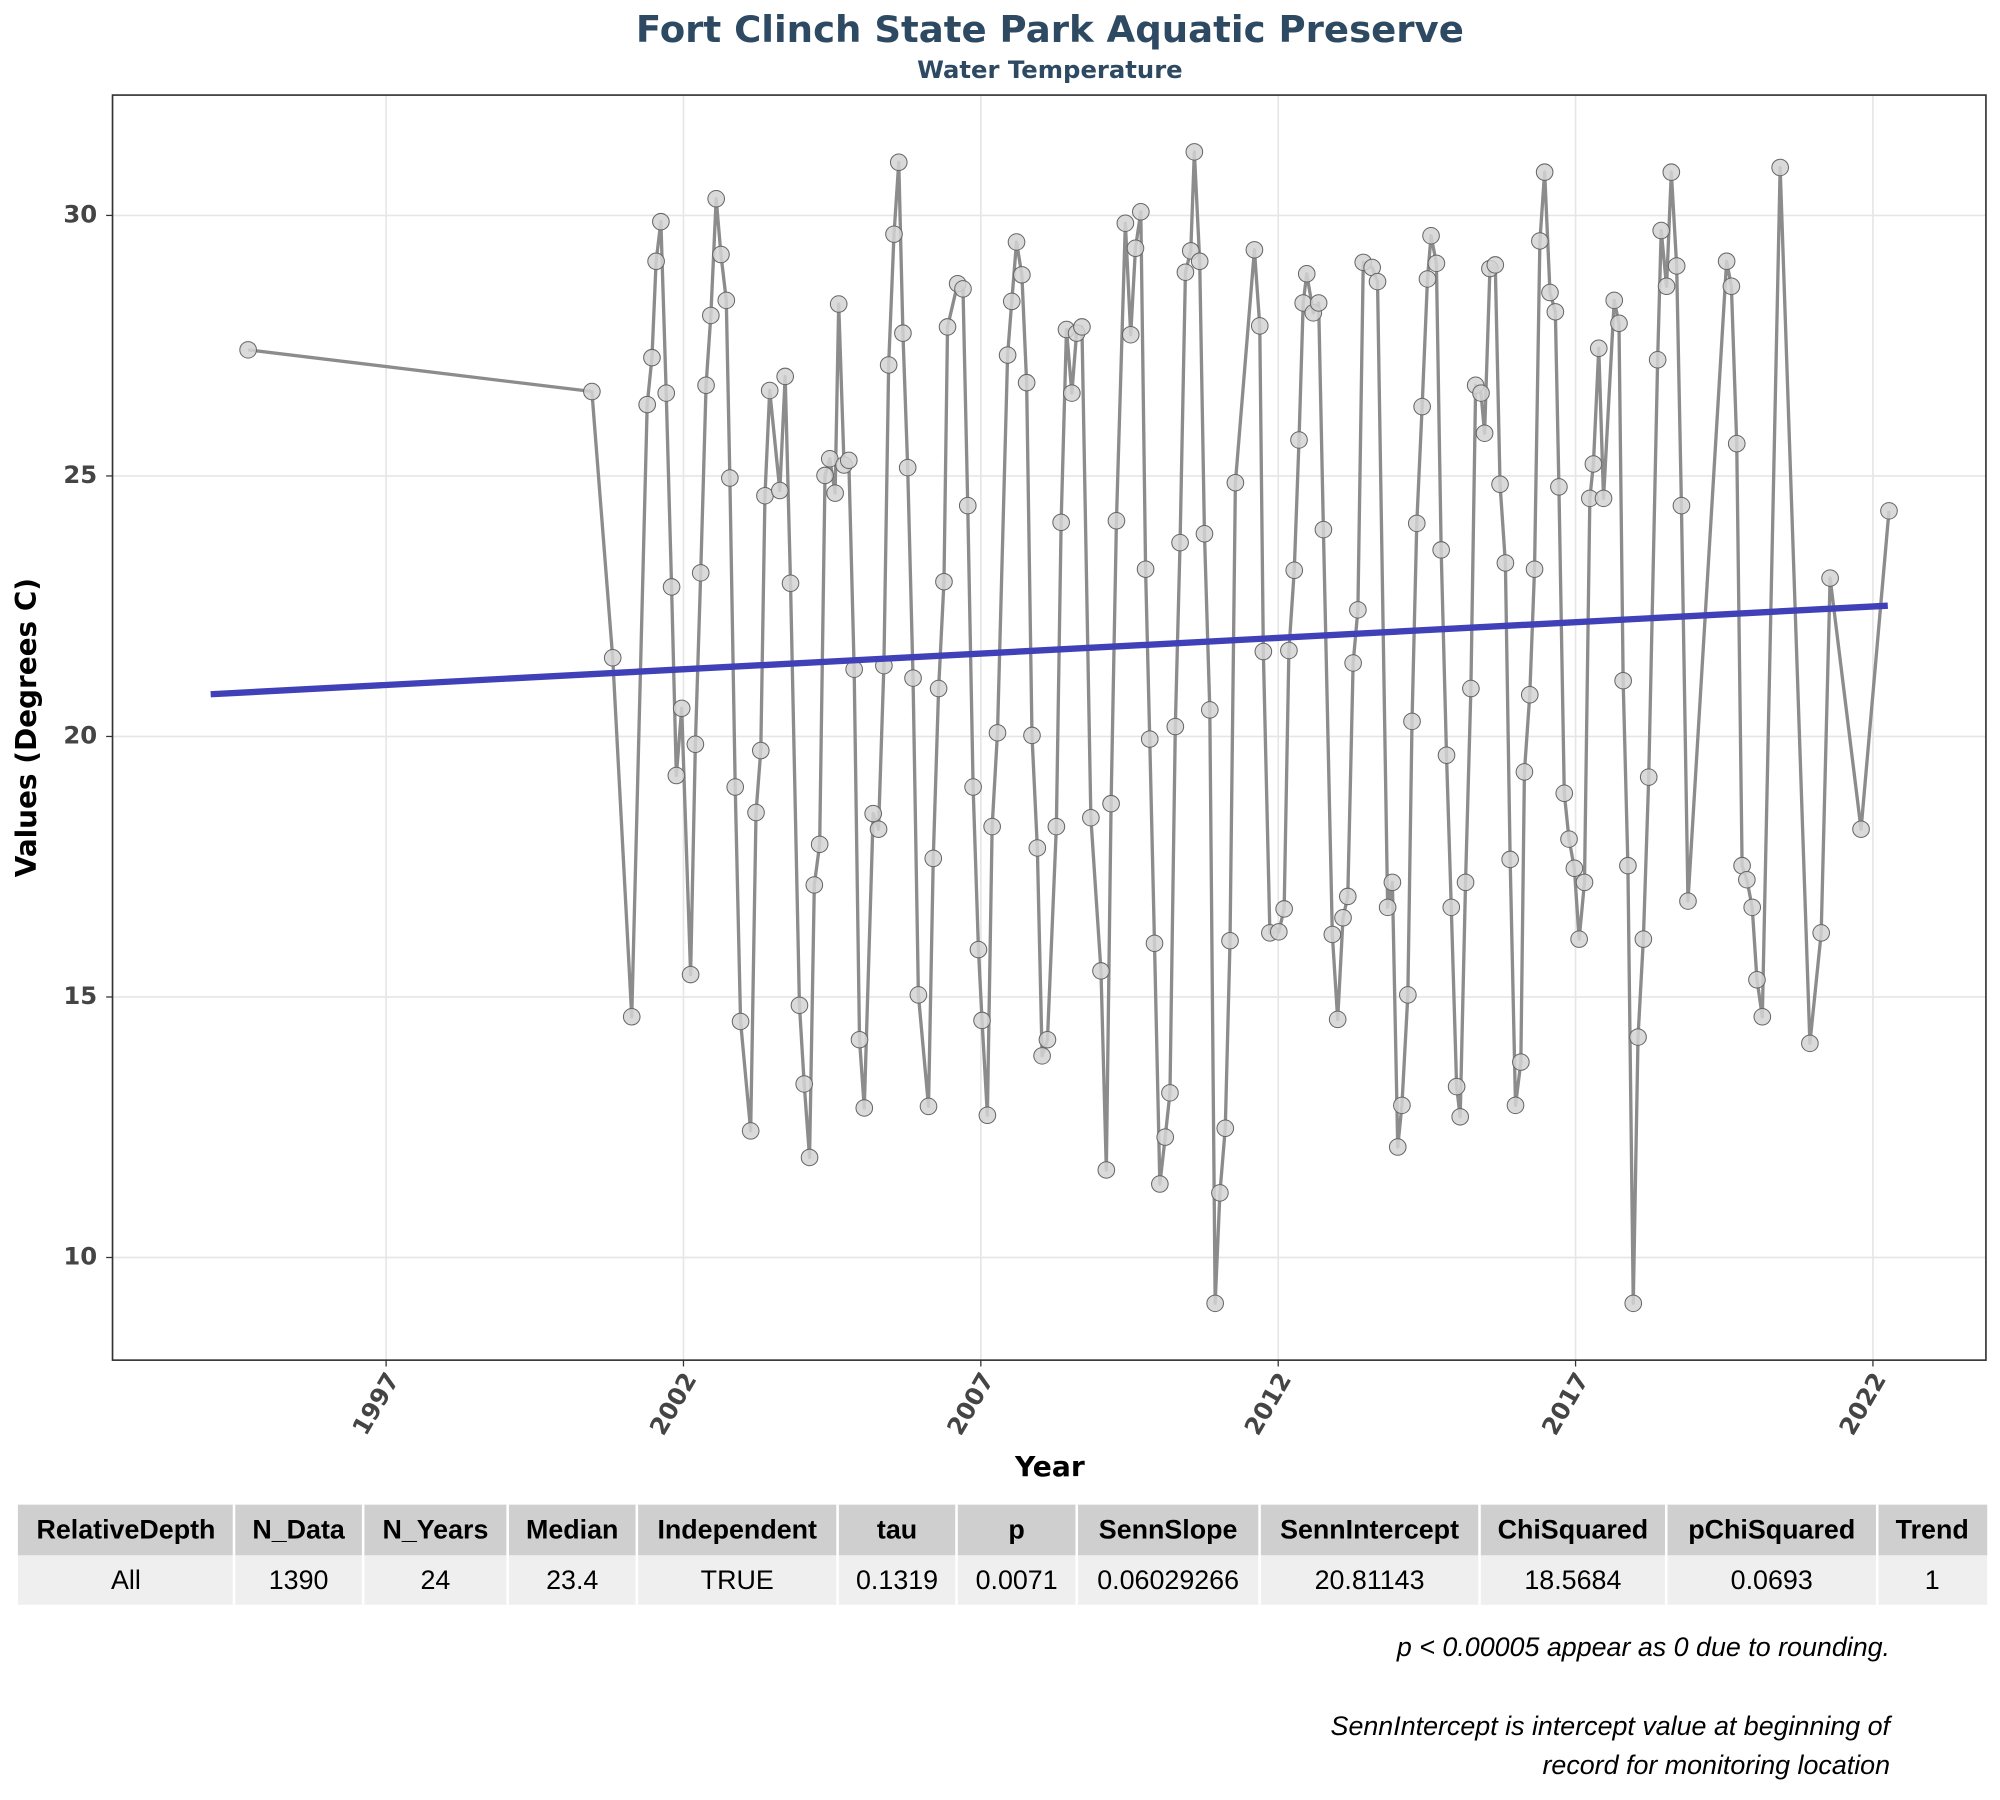 The width and height of the screenshot is (2000, 1800). I want to click on y-tick-label: 10, so click(80, 1257).